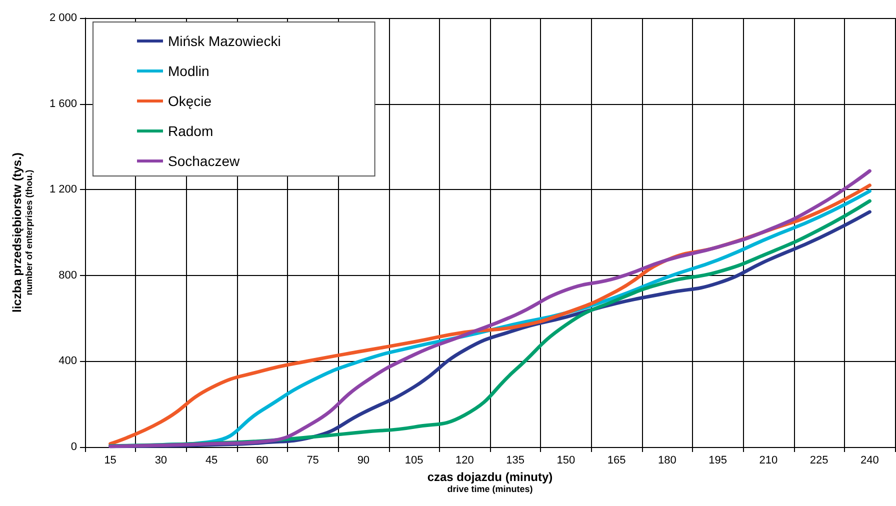 This screenshot has width=896, height=506. What do you see at coordinates (67, 361) in the screenshot?
I see `y-tick-label: 400` at bounding box center [67, 361].